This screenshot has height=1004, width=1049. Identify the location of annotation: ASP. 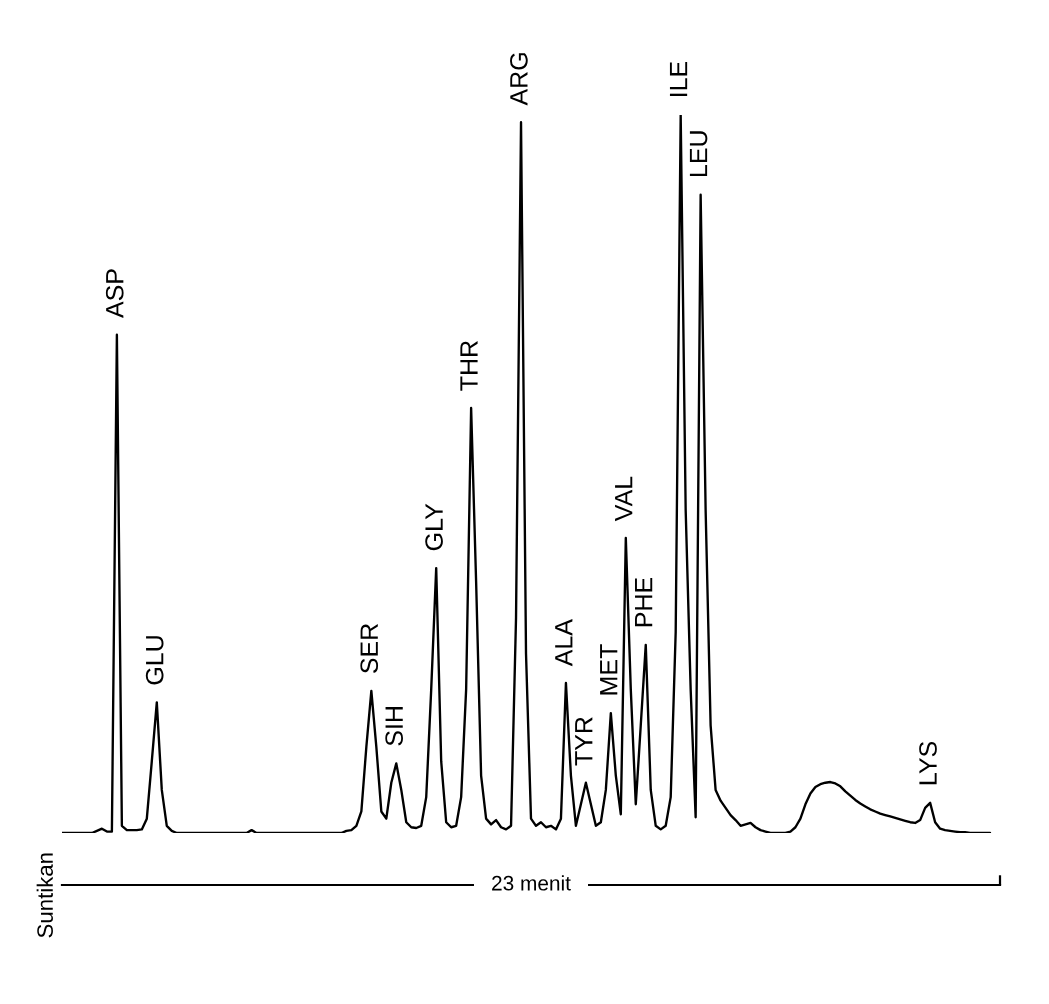
(114, 293).